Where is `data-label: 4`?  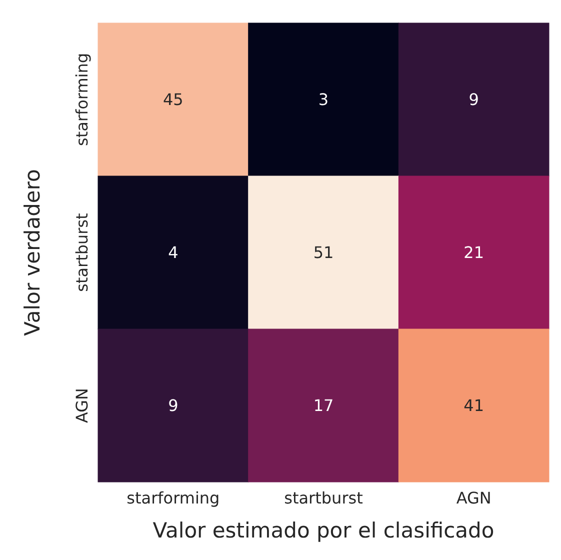
data-label: 4 is located at coordinates (173, 252).